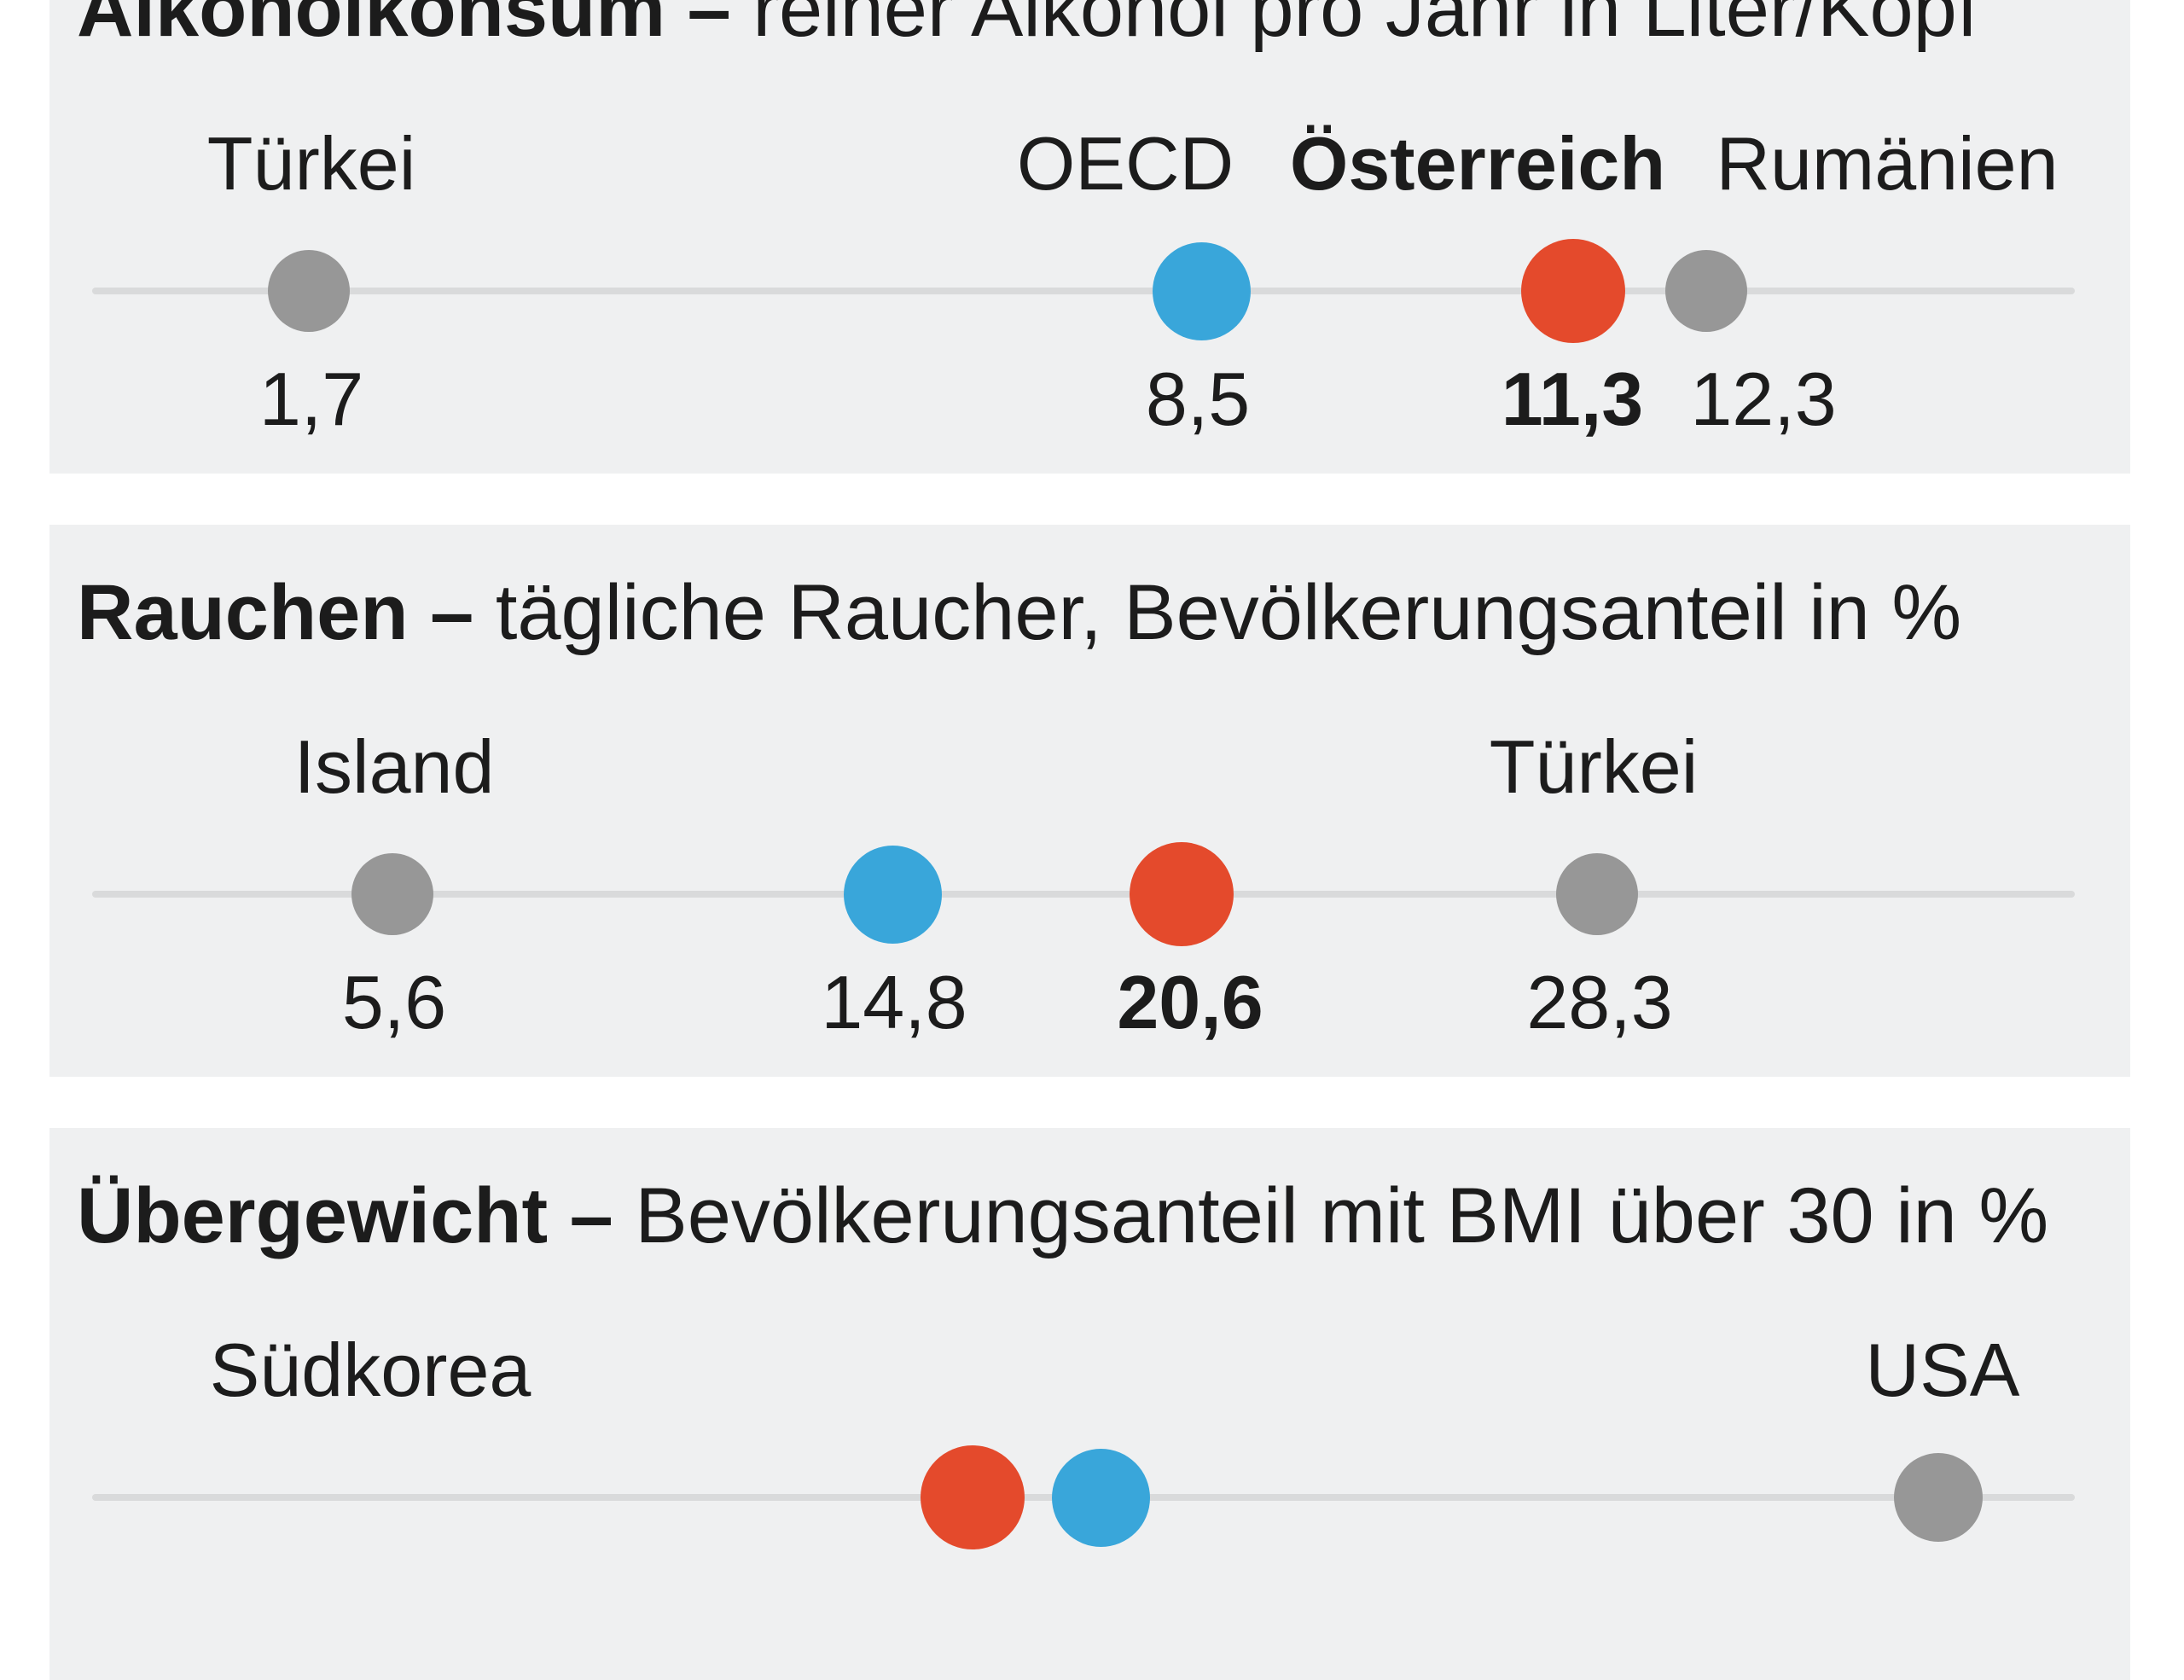 The height and width of the screenshot is (1680, 2184). I want to click on data-dot-island, so click(392, 894).